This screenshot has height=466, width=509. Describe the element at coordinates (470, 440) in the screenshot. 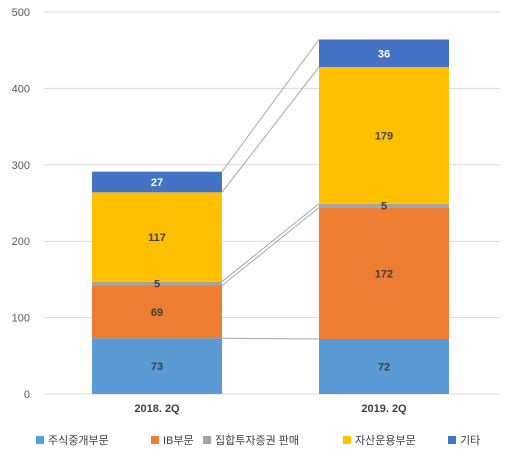

I see `legend-label: 기타` at that location.